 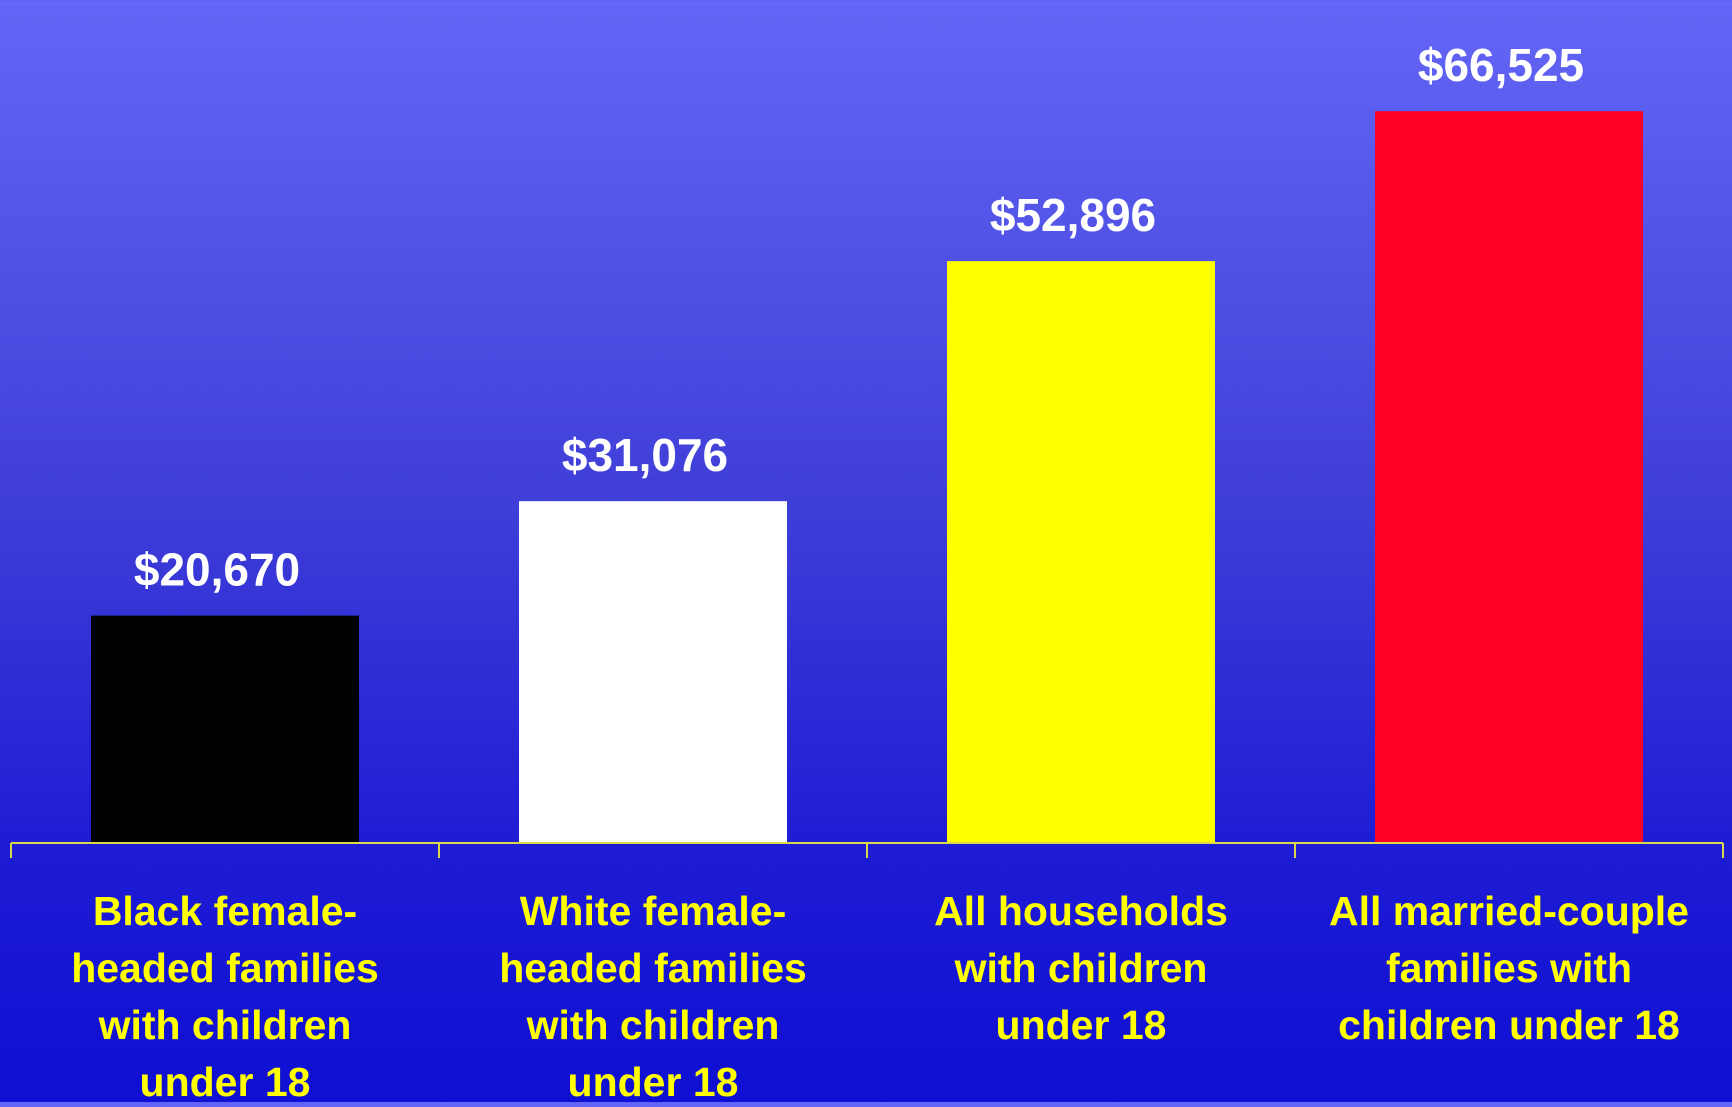 What do you see at coordinates (653, 911) in the screenshot?
I see `category-label-line: White female-` at bounding box center [653, 911].